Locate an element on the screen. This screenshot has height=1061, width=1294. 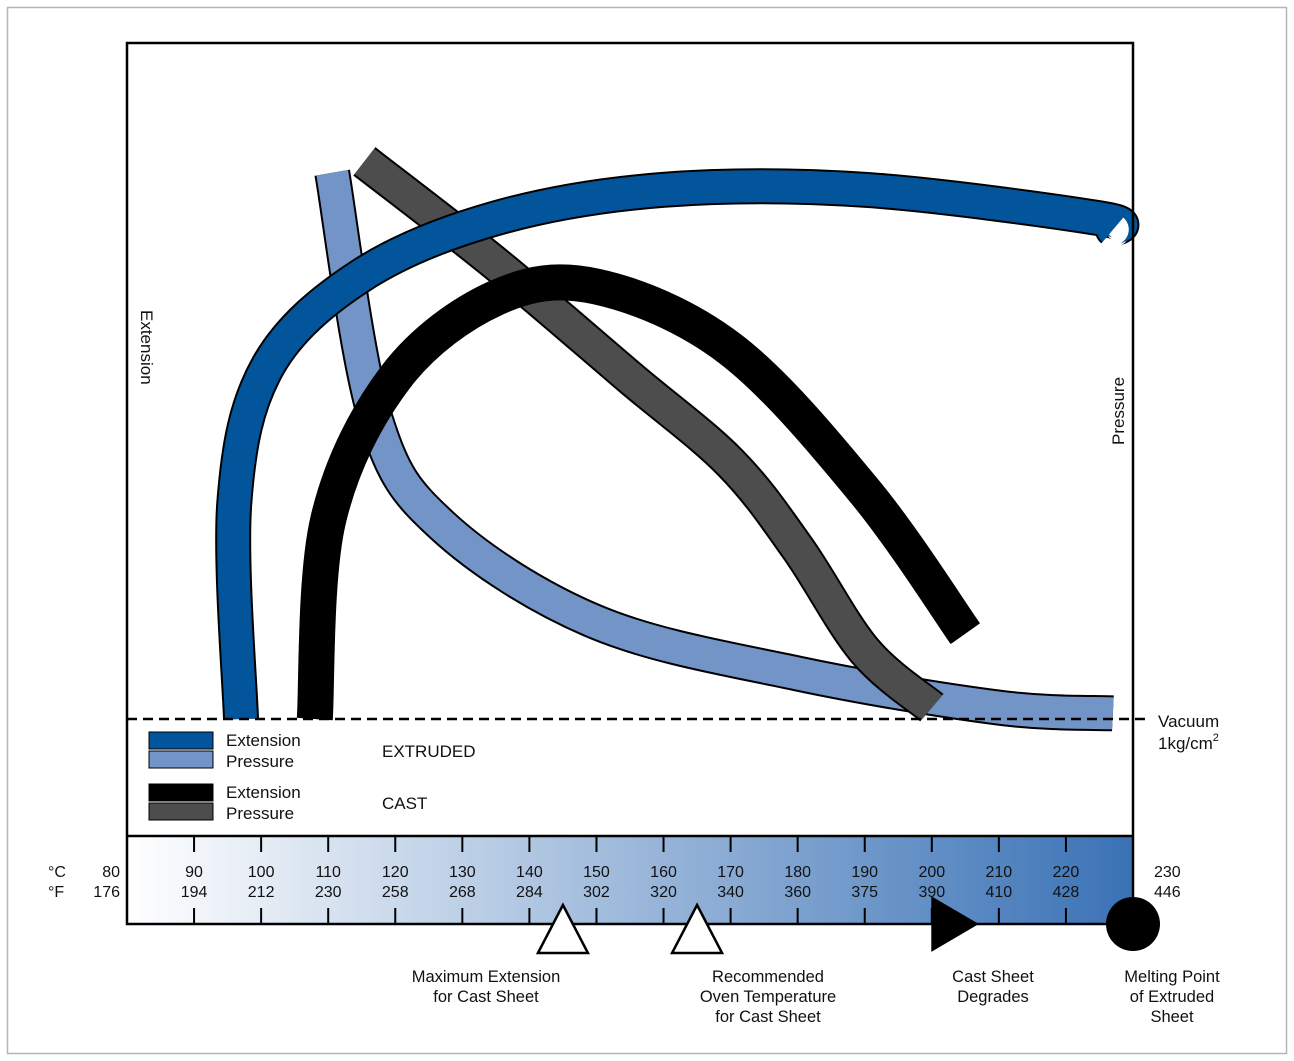
y-label-right: Pressure is located at coordinates (1118, 411).